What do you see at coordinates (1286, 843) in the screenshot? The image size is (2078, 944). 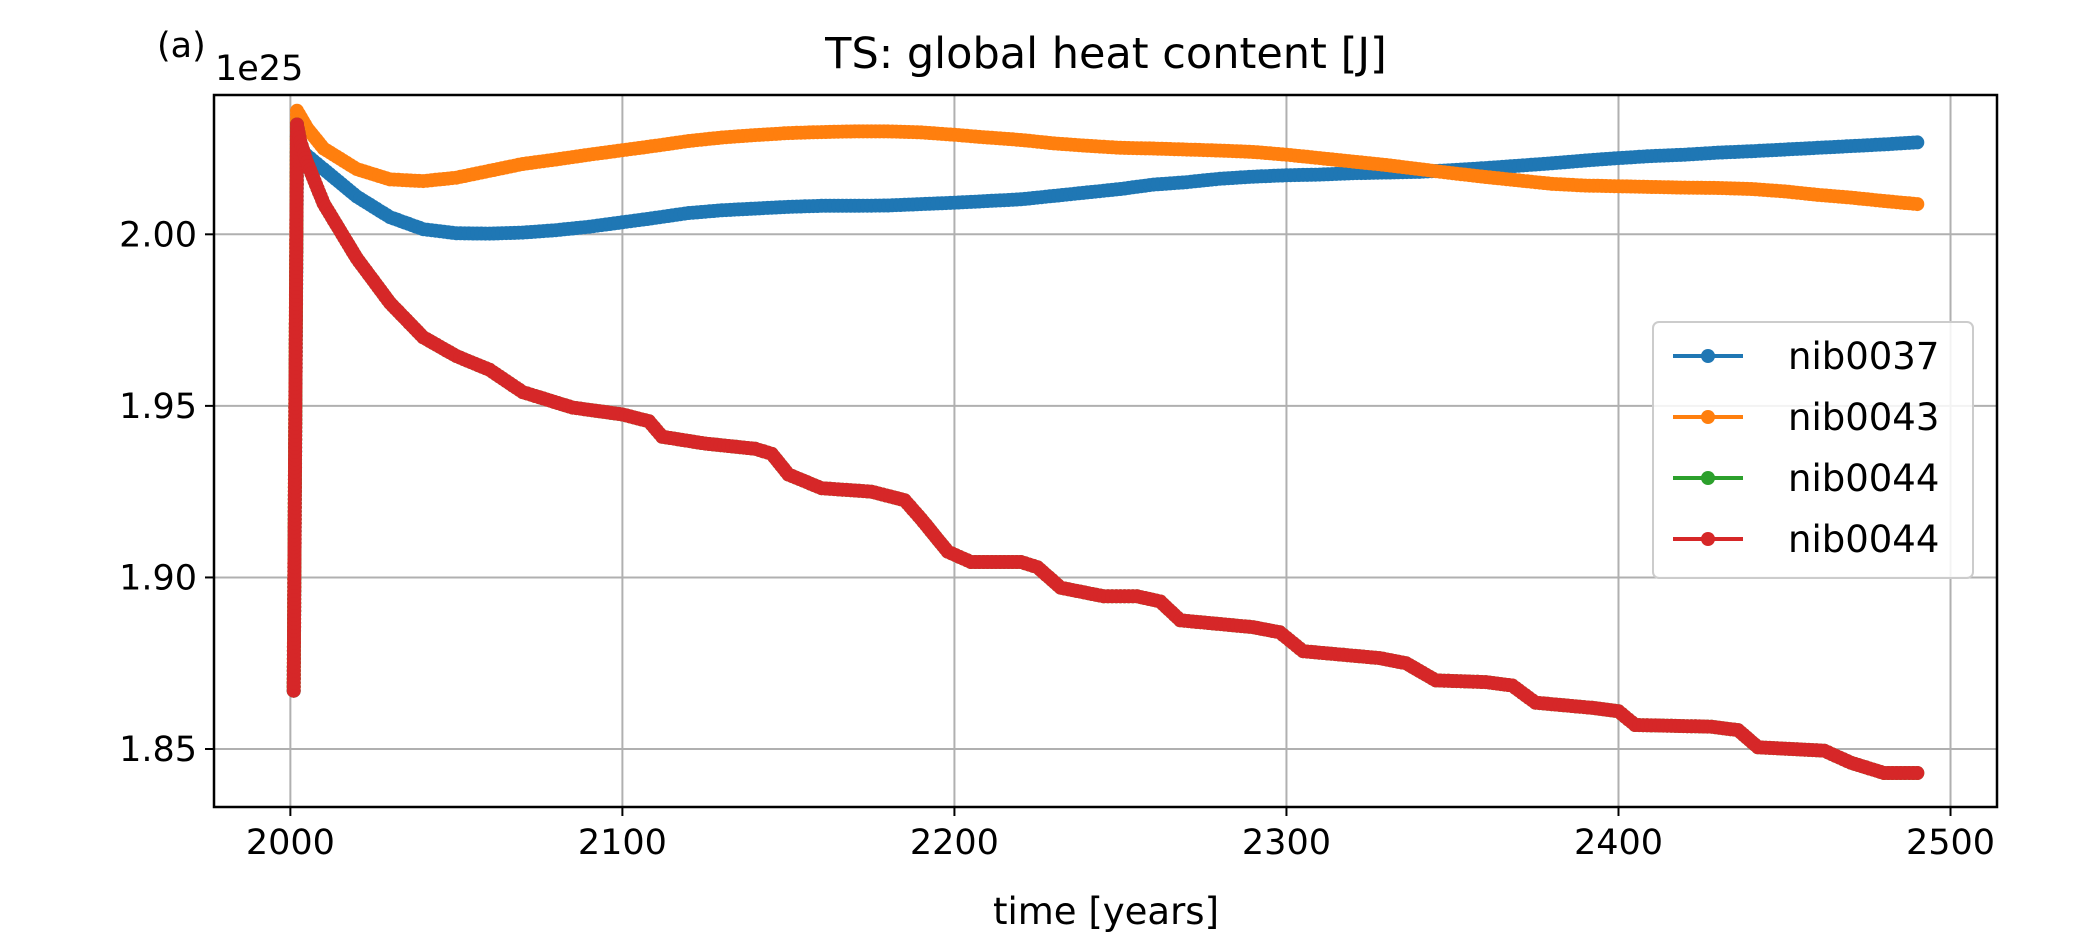 I see `x-tick-label: 2300` at bounding box center [1286, 843].